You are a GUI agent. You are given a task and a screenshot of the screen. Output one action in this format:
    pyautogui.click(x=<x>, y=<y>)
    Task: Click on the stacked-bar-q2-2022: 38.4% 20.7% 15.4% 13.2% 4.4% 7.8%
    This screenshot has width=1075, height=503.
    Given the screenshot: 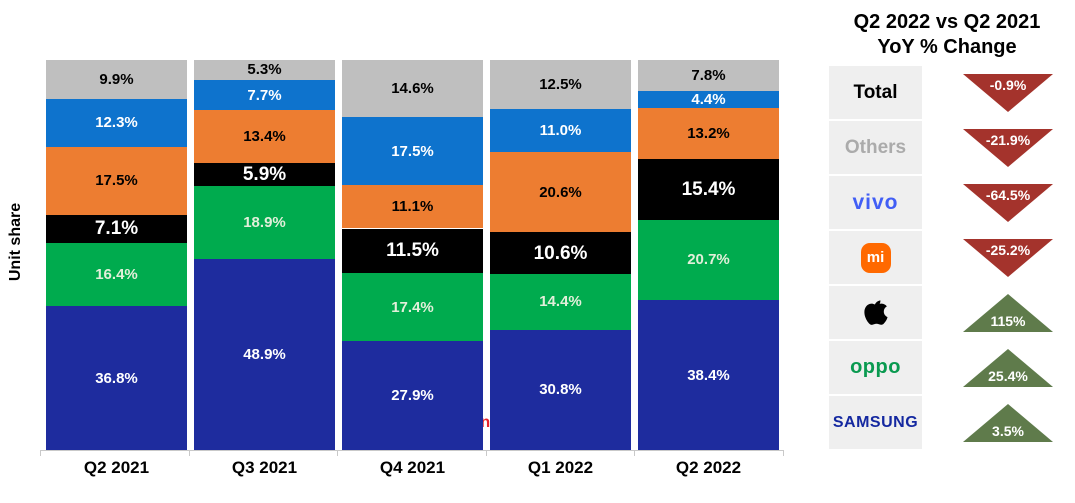 What is the action you would take?
    pyautogui.click(x=708, y=255)
    